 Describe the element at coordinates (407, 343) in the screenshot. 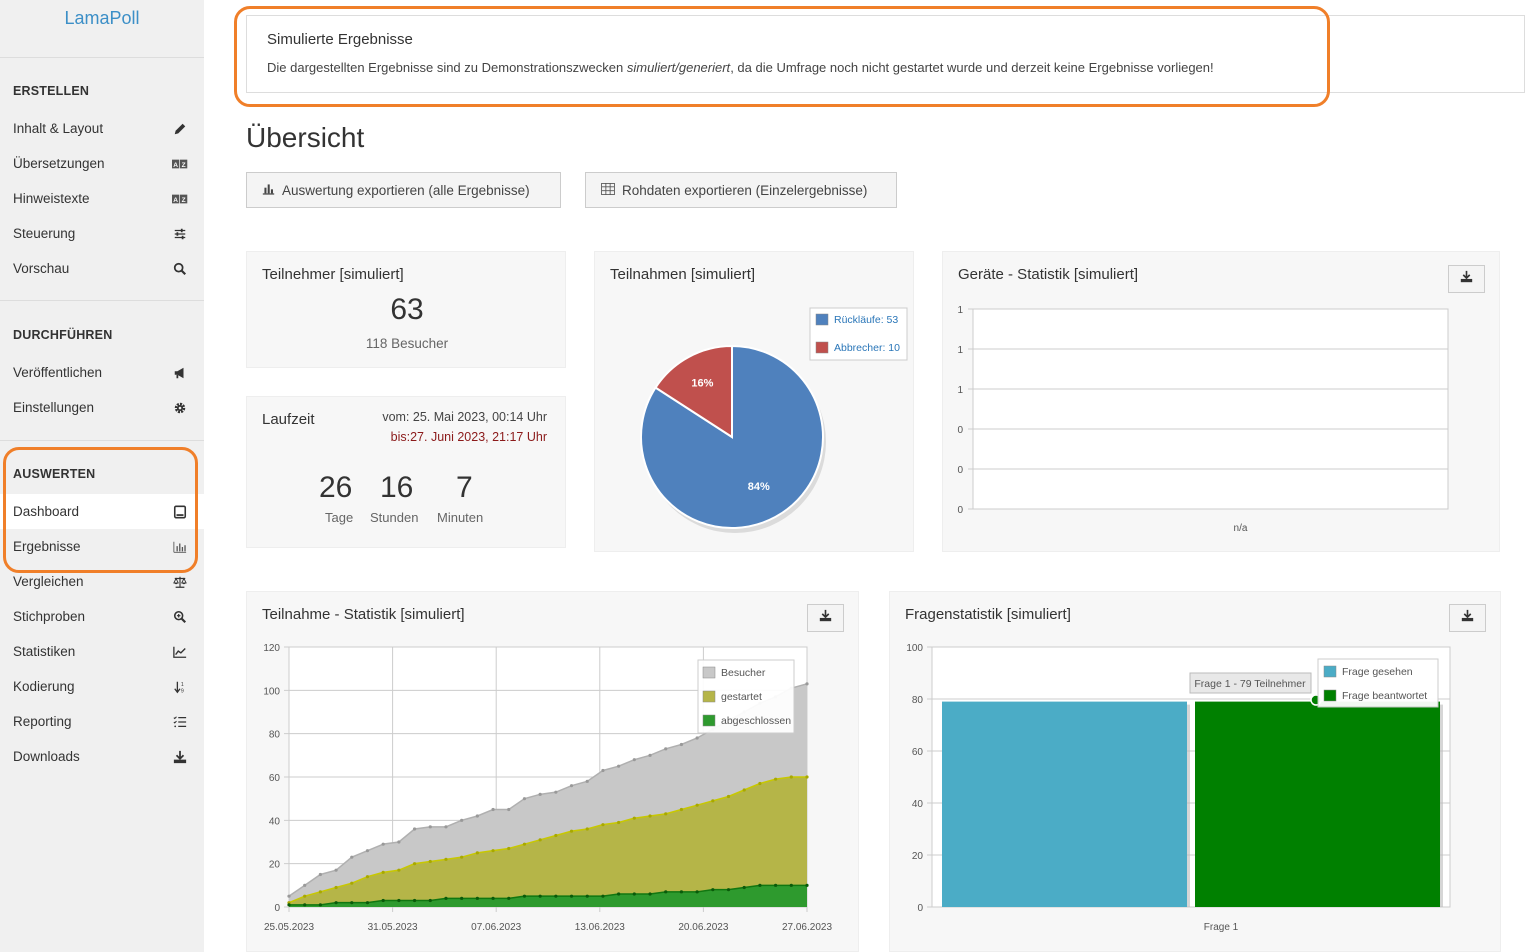

I see `visitor-count: 118 Besucher` at that location.